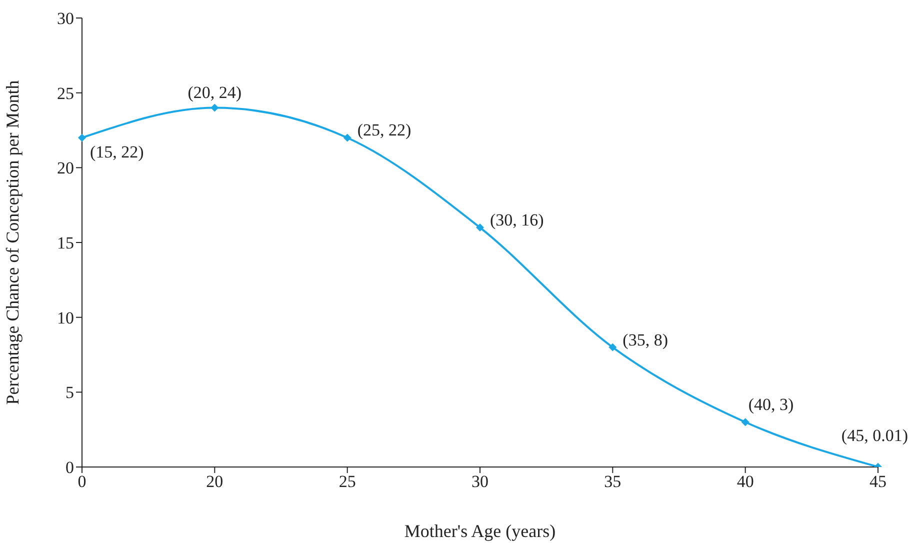  I want to click on x-tick-label: 45, so click(878, 482).